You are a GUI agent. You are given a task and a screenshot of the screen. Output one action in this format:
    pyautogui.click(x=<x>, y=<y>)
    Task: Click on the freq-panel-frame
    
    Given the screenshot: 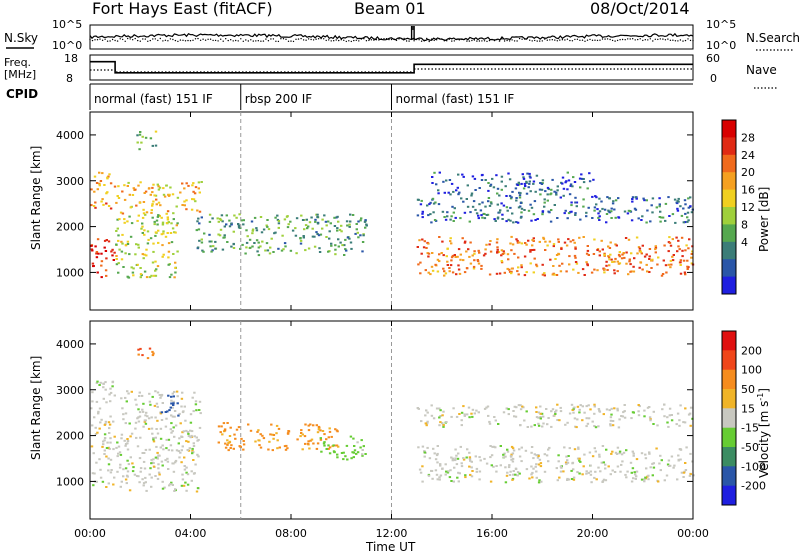 What is the action you would take?
    pyautogui.click(x=391, y=67)
    